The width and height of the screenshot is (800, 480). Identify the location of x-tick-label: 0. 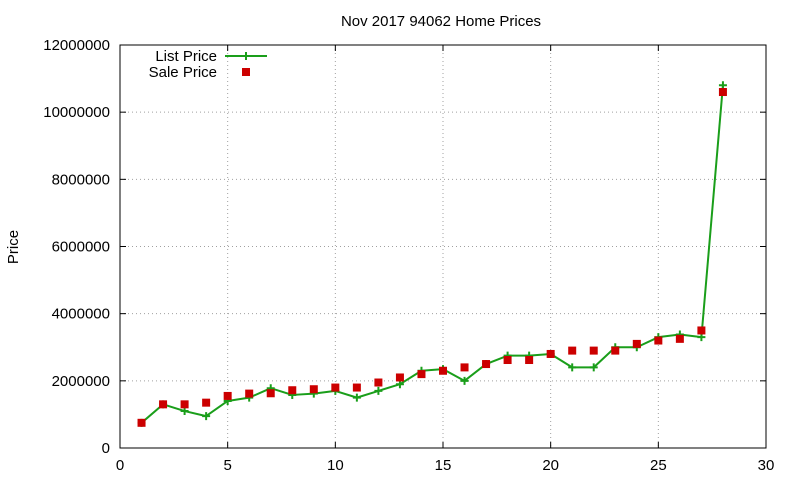
(120, 465).